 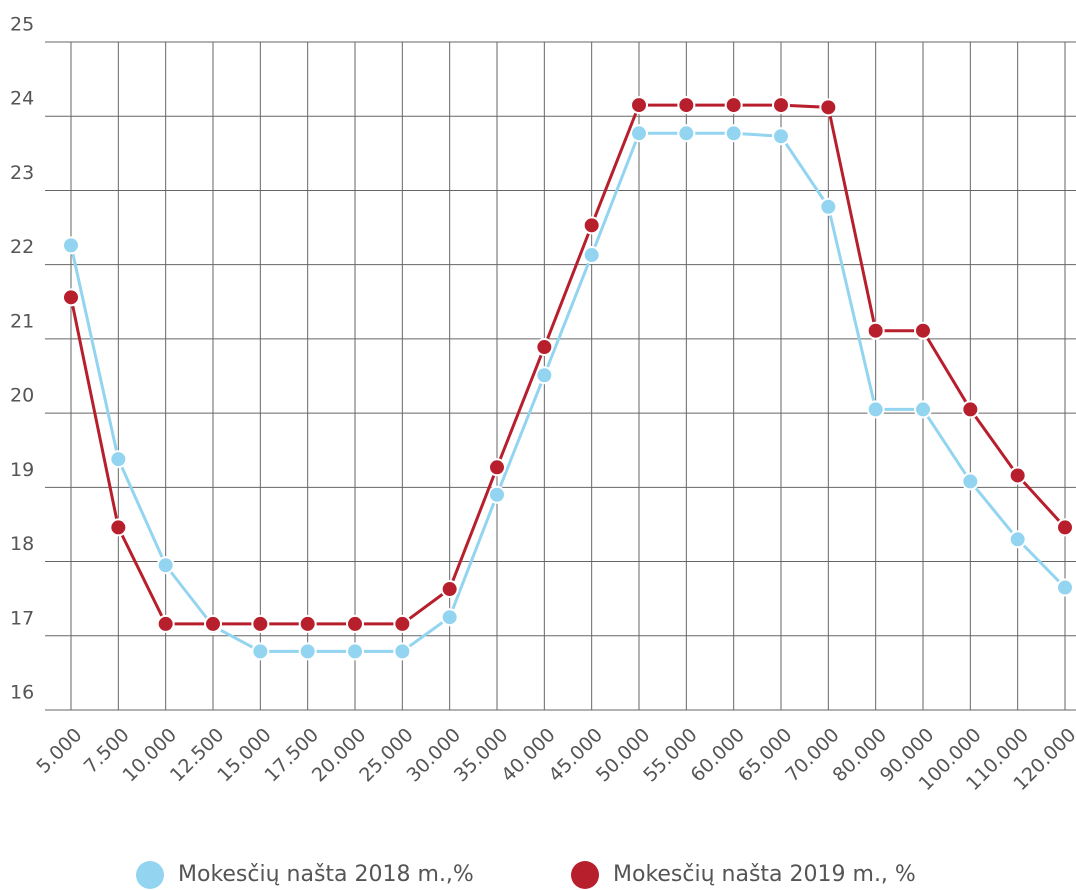 What do you see at coordinates (22, 470) in the screenshot?
I see `y-tick-label: 19` at bounding box center [22, 470].